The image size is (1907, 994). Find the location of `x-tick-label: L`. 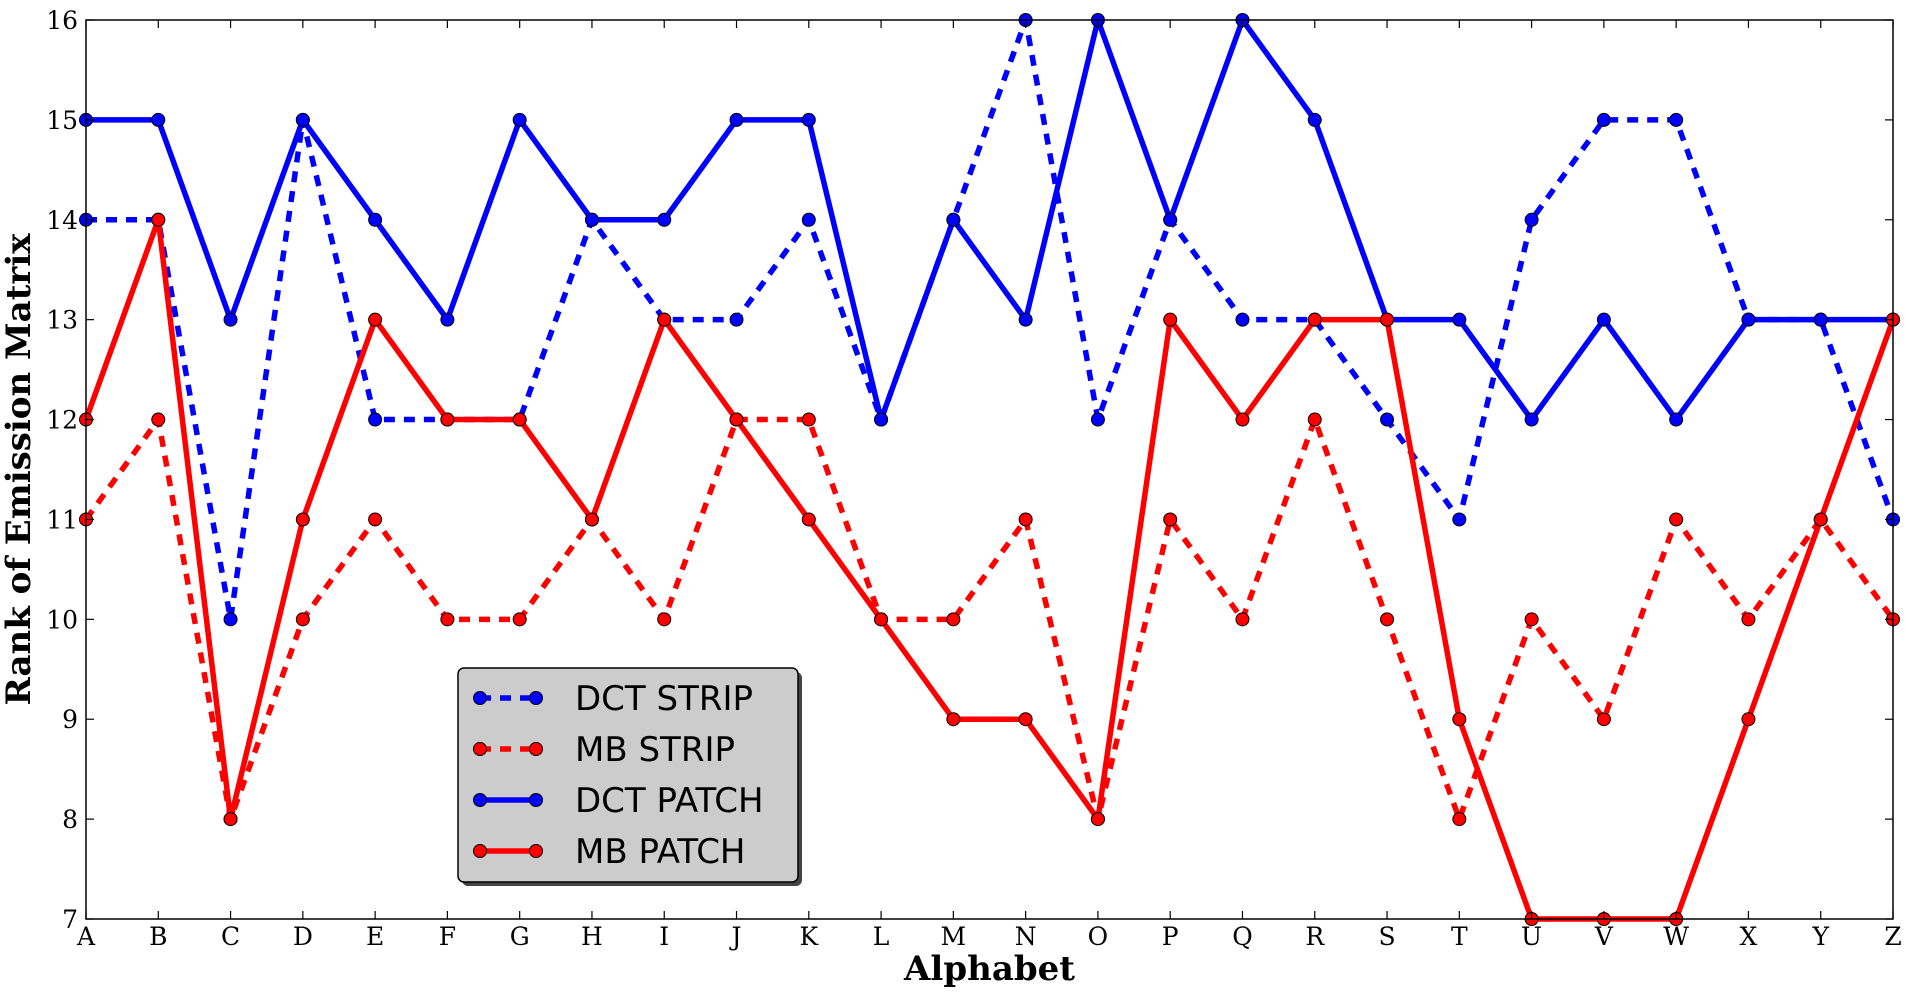

x-tick-label: L is located at coordinates (881, 936).